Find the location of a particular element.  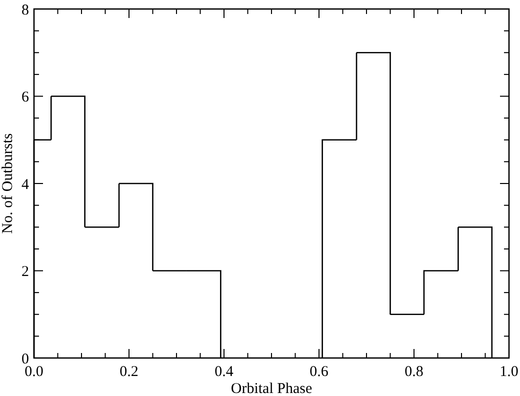

x-tick-label: 1.0 is located at coordinates (509, 372).